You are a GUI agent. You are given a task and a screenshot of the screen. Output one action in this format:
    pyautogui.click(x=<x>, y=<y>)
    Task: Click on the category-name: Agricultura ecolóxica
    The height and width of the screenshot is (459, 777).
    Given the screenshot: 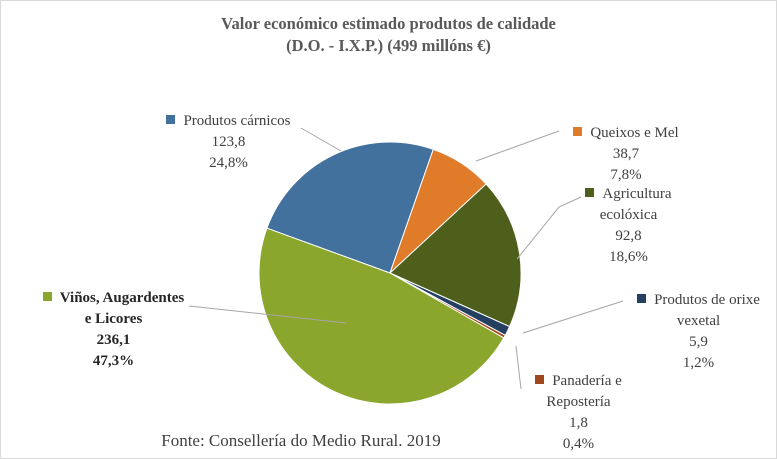 What is the action you would take?
    pyautogui.click(x=635, y=204)
    